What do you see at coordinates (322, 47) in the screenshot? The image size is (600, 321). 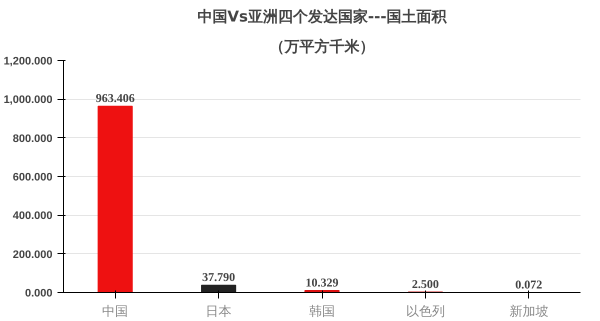 I see `chart-subtitle: （万平方千米）` at bounding box center [322, 47].